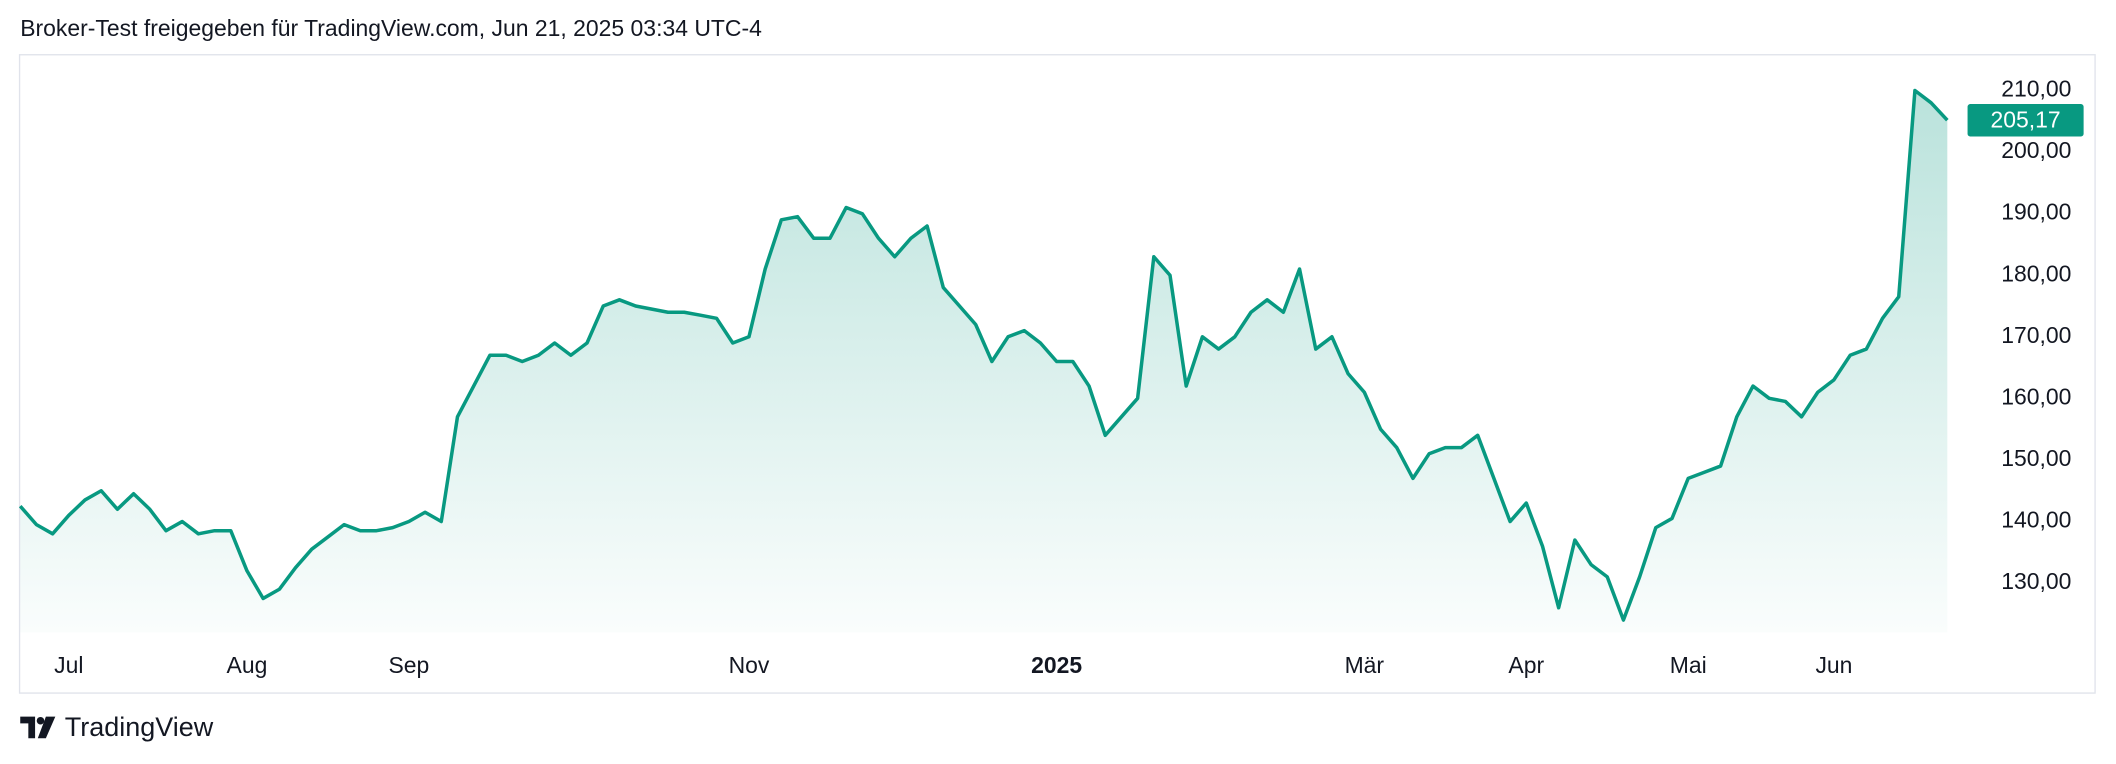 The height and width of the screenshot is (764, 2116). I want to click on y-tick-label: 190,00, so click(2036, 212).